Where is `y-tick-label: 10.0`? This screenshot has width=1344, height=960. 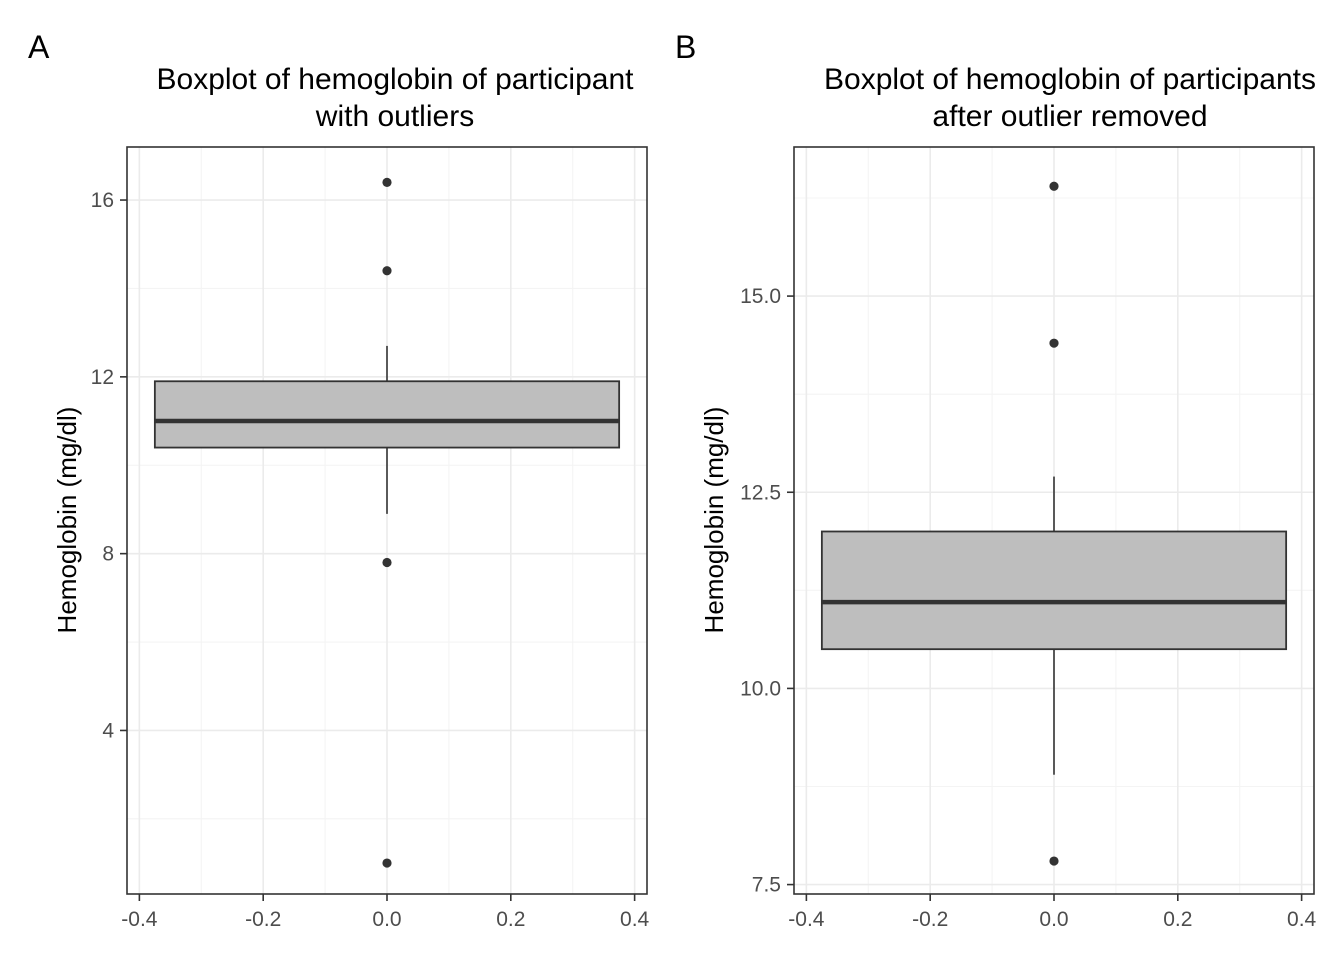 y-tick-label: 10.0 is located at coordinates (760, 688).